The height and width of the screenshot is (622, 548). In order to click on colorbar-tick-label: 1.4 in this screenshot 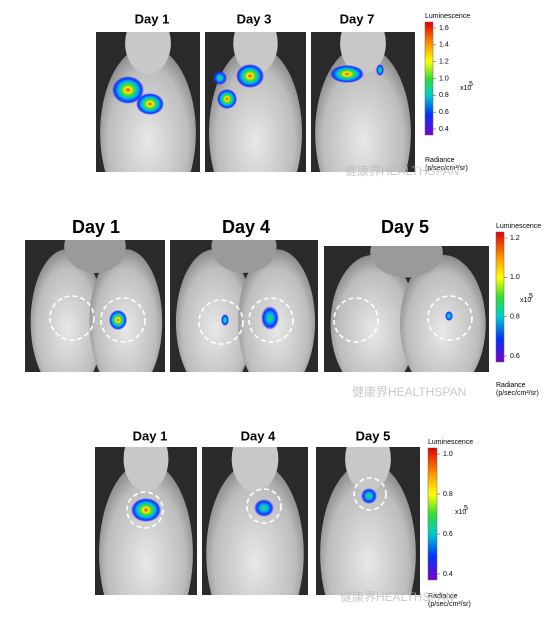, I will do `click(444, 45)`.